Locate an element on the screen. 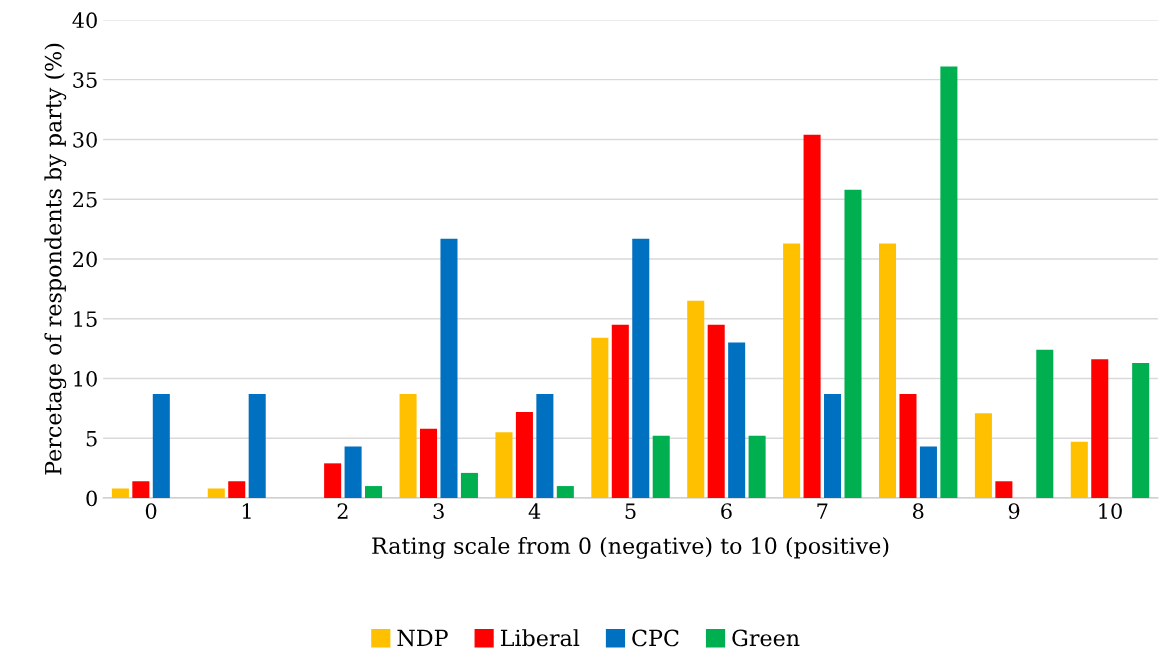  y-tick-label: 20 is located at coordinates (85, 259).